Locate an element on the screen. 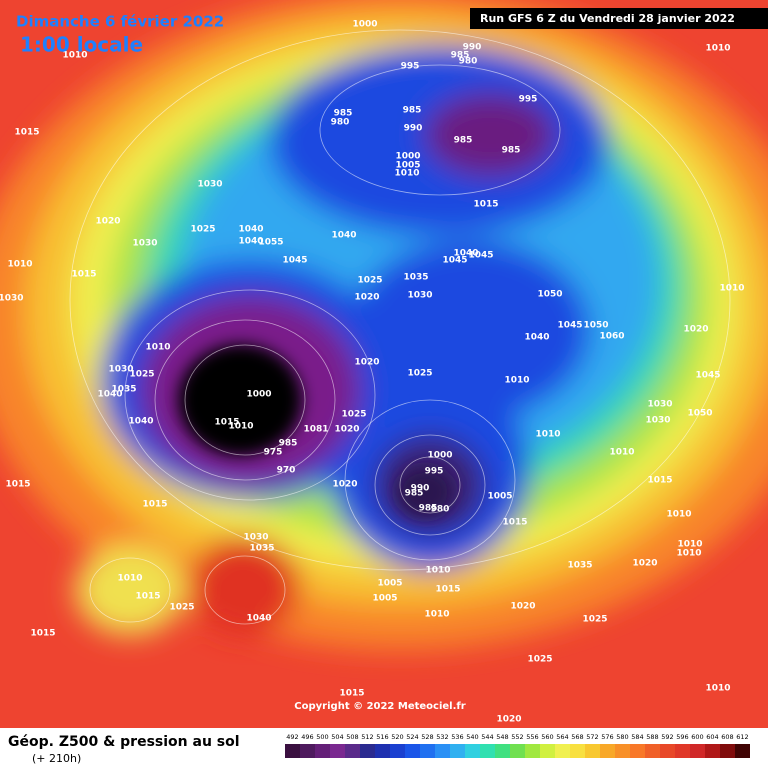 The height and width of the screenshot is (768, 768). scale-label: 612 is located at coordinates (742, 737).